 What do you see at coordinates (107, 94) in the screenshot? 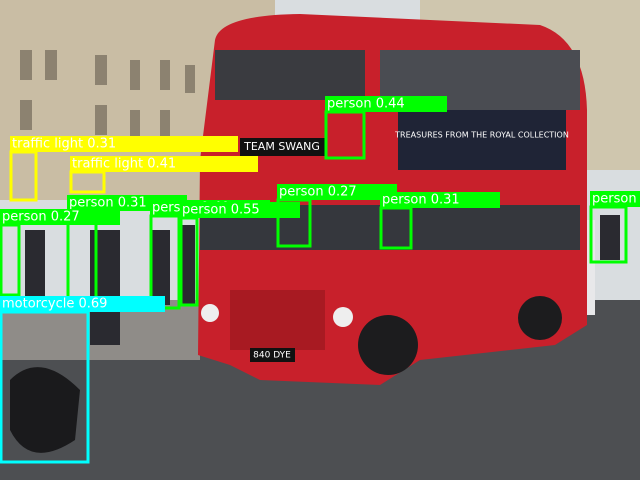
I see `windows-left` at bounding box center [107, 94].